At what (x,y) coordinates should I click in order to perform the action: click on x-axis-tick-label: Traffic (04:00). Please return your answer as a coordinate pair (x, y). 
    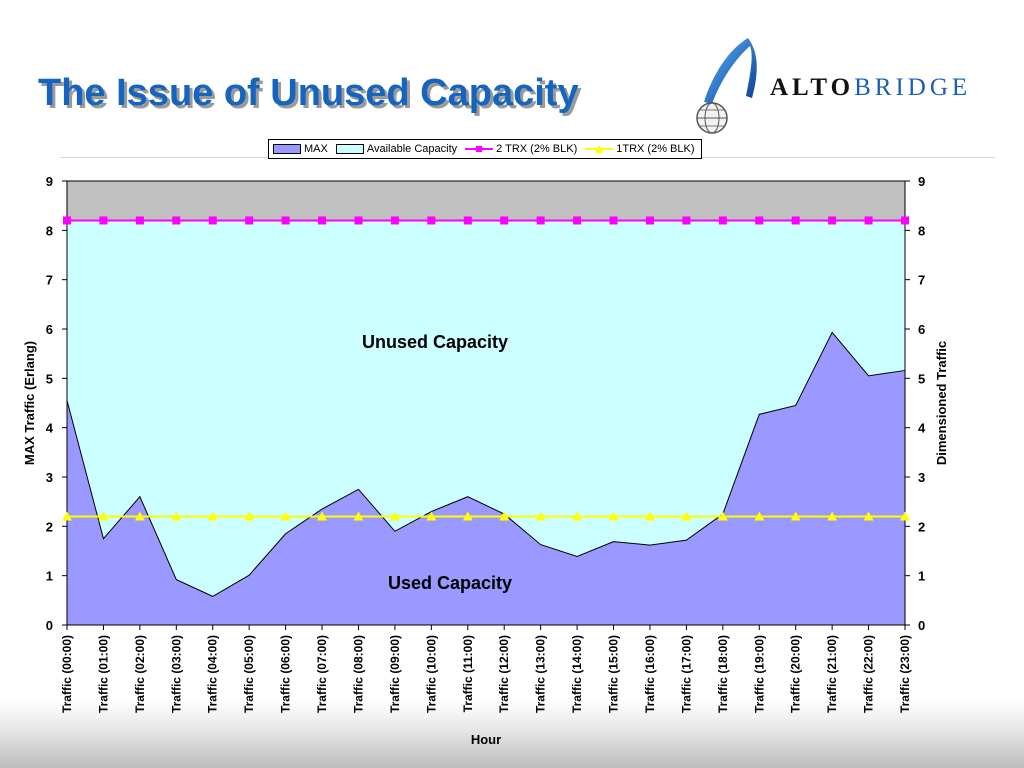
    Looking at the image, I should click on (213, 674).